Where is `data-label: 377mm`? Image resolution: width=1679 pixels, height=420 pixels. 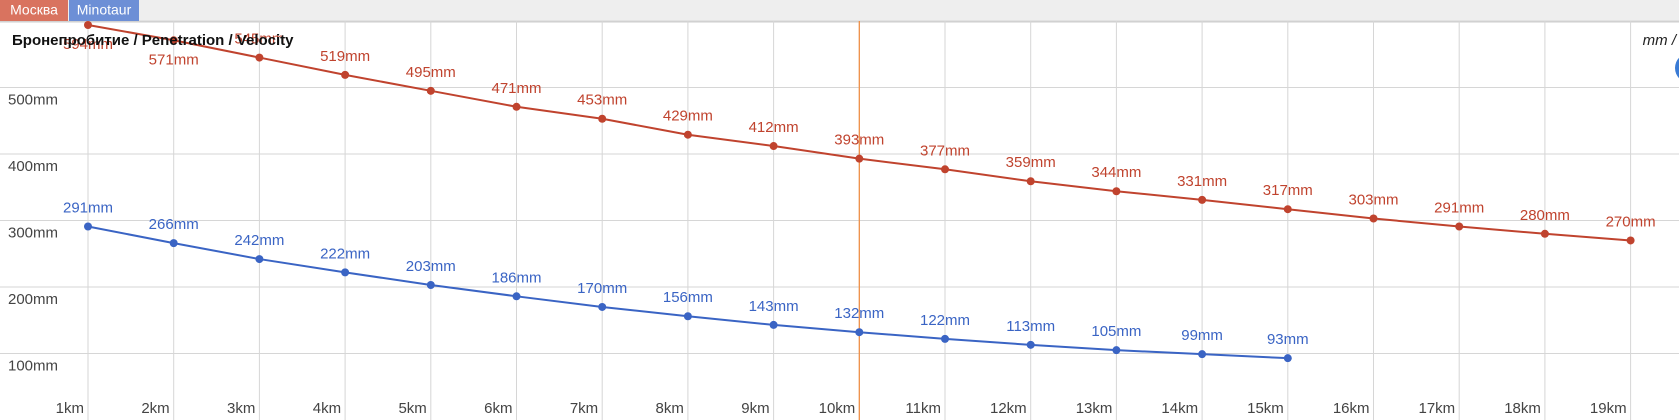 data-label: 377mm is located at coordinates (945, 150).